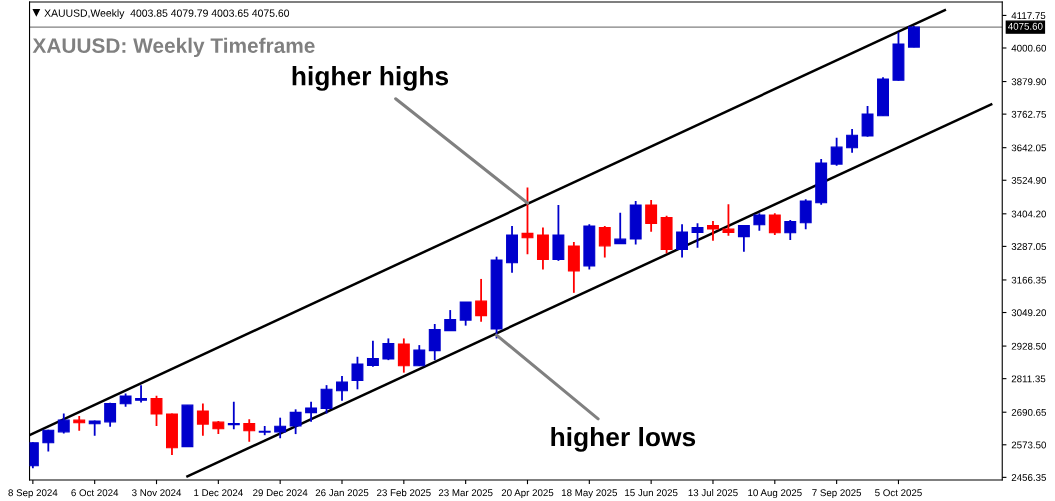  I want to click on y-tick-label: 4000.60, so click(1029, 48).